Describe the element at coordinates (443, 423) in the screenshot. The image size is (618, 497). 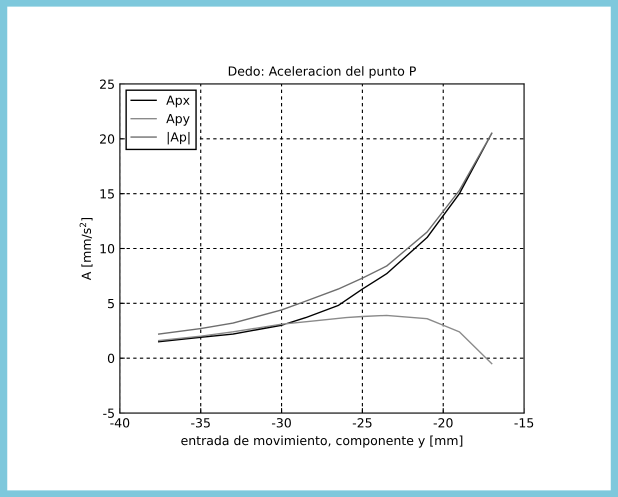
I see `x-tick-label: -20` at that location.